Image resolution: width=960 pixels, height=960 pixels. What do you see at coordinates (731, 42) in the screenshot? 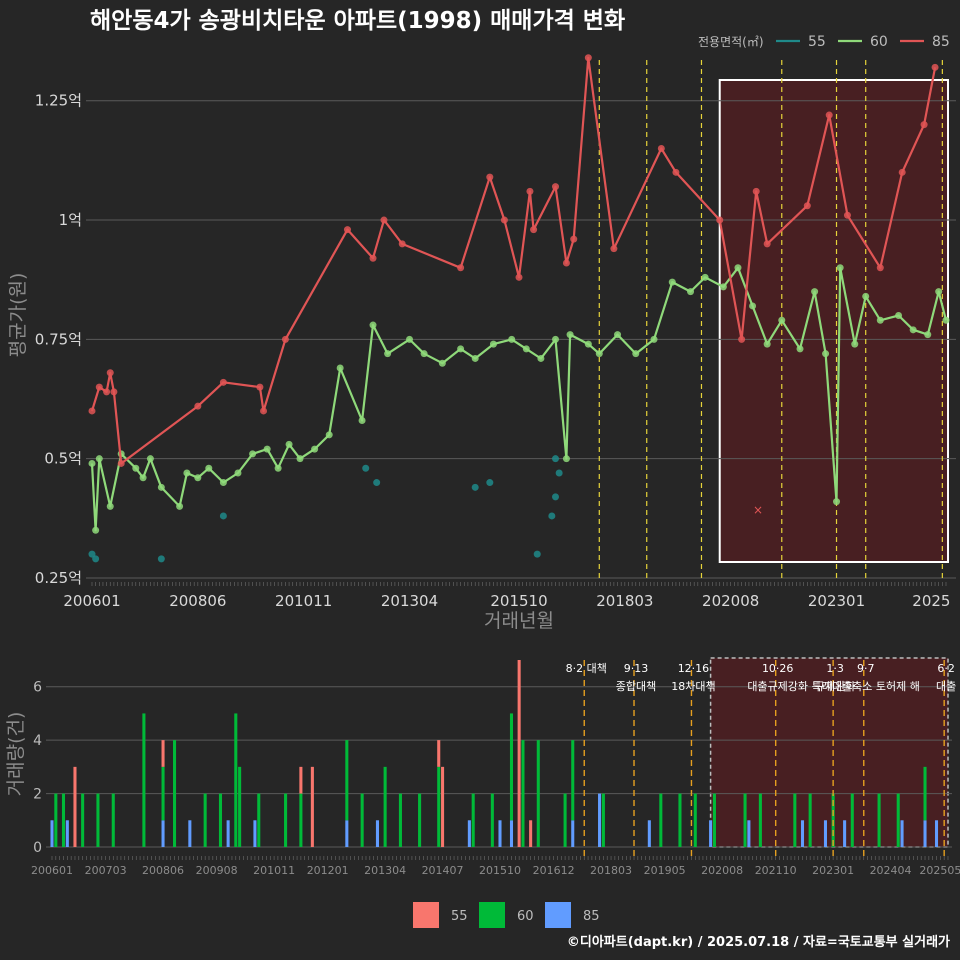
I see `legend-title: 전용면적(㎡)` at bounding box center [731, 42].